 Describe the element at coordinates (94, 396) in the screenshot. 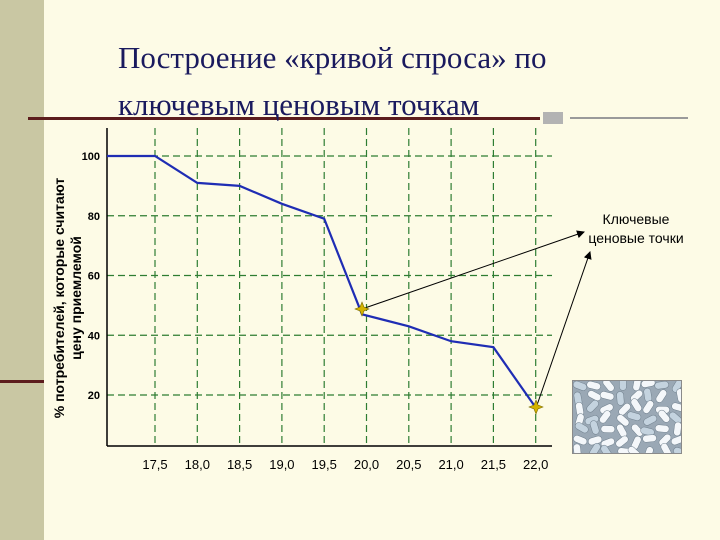

I see `y-tick-label: 20` at that location.